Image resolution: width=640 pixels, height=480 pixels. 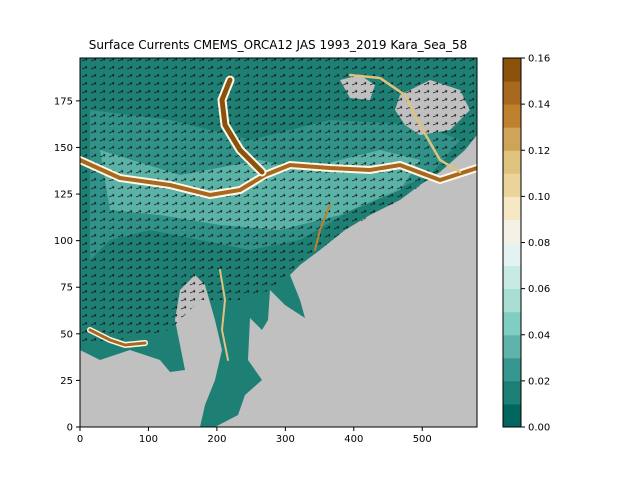 I want to click on colorbar: 0.00 0.02 0.04 0.06 0.08 0.10 0.12 0.14 0.16, so click(x=526, y=244).